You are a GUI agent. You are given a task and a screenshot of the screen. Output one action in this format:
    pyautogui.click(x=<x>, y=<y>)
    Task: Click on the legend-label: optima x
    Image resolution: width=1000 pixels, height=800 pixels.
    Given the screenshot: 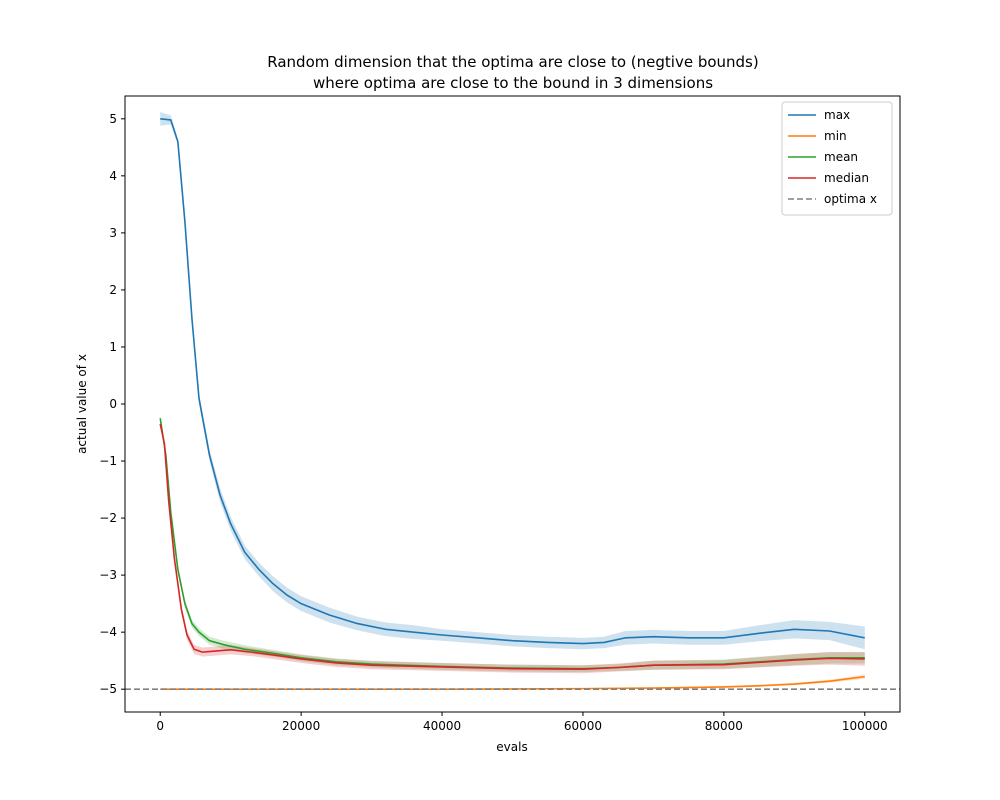 What is the action you would take?
    pyautogui.click(x=850, y=199)
    